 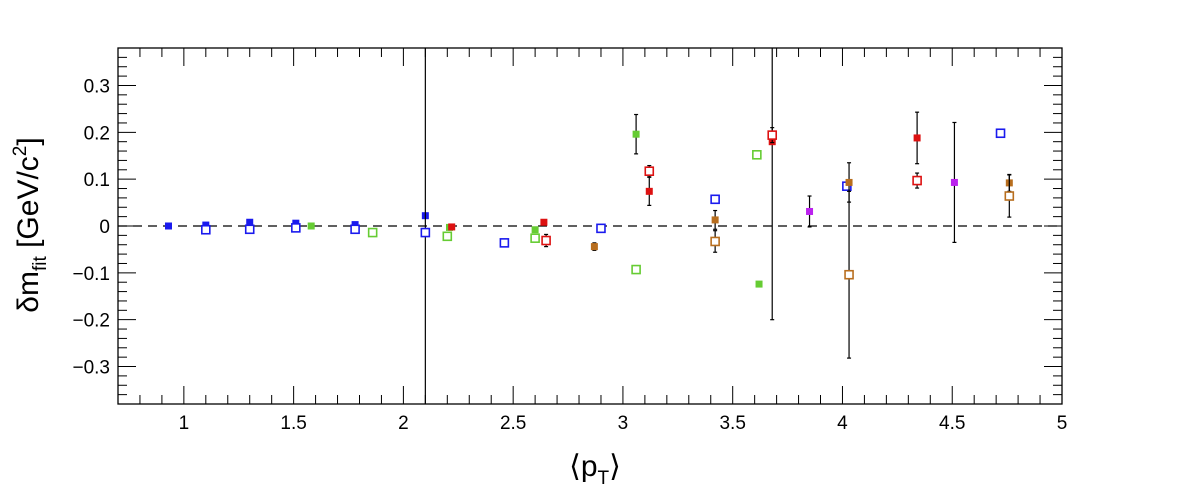 I want to click on x-tick-label: 5, so click(x=1062, y=423).